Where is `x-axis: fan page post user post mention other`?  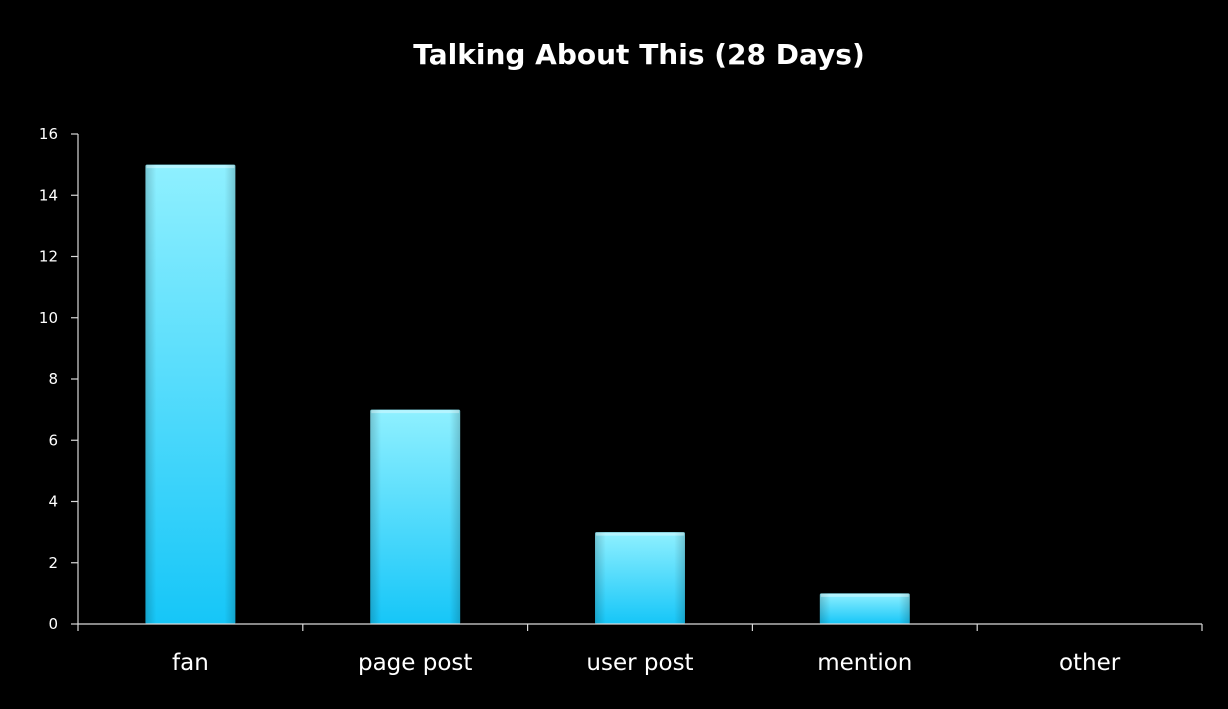 x-axis: fan page post user post mention other is located at coordinates (640, 649).